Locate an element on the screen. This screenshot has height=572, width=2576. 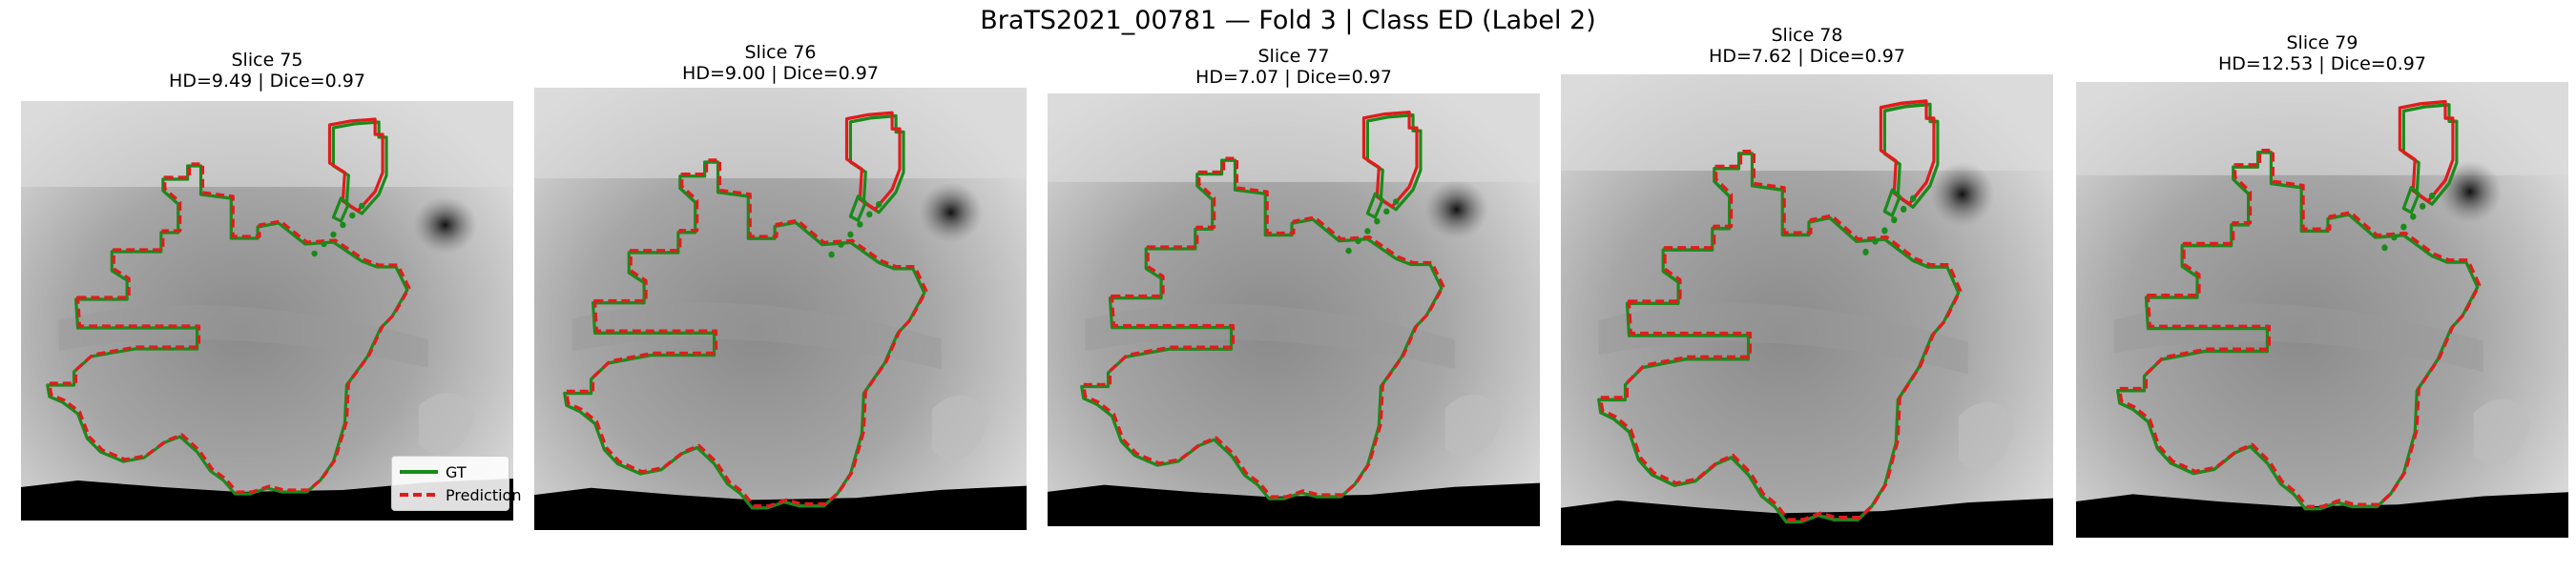
slice-metrics: HD=7.07 | Dice=0.97 is located at coordinates (1293, 77).